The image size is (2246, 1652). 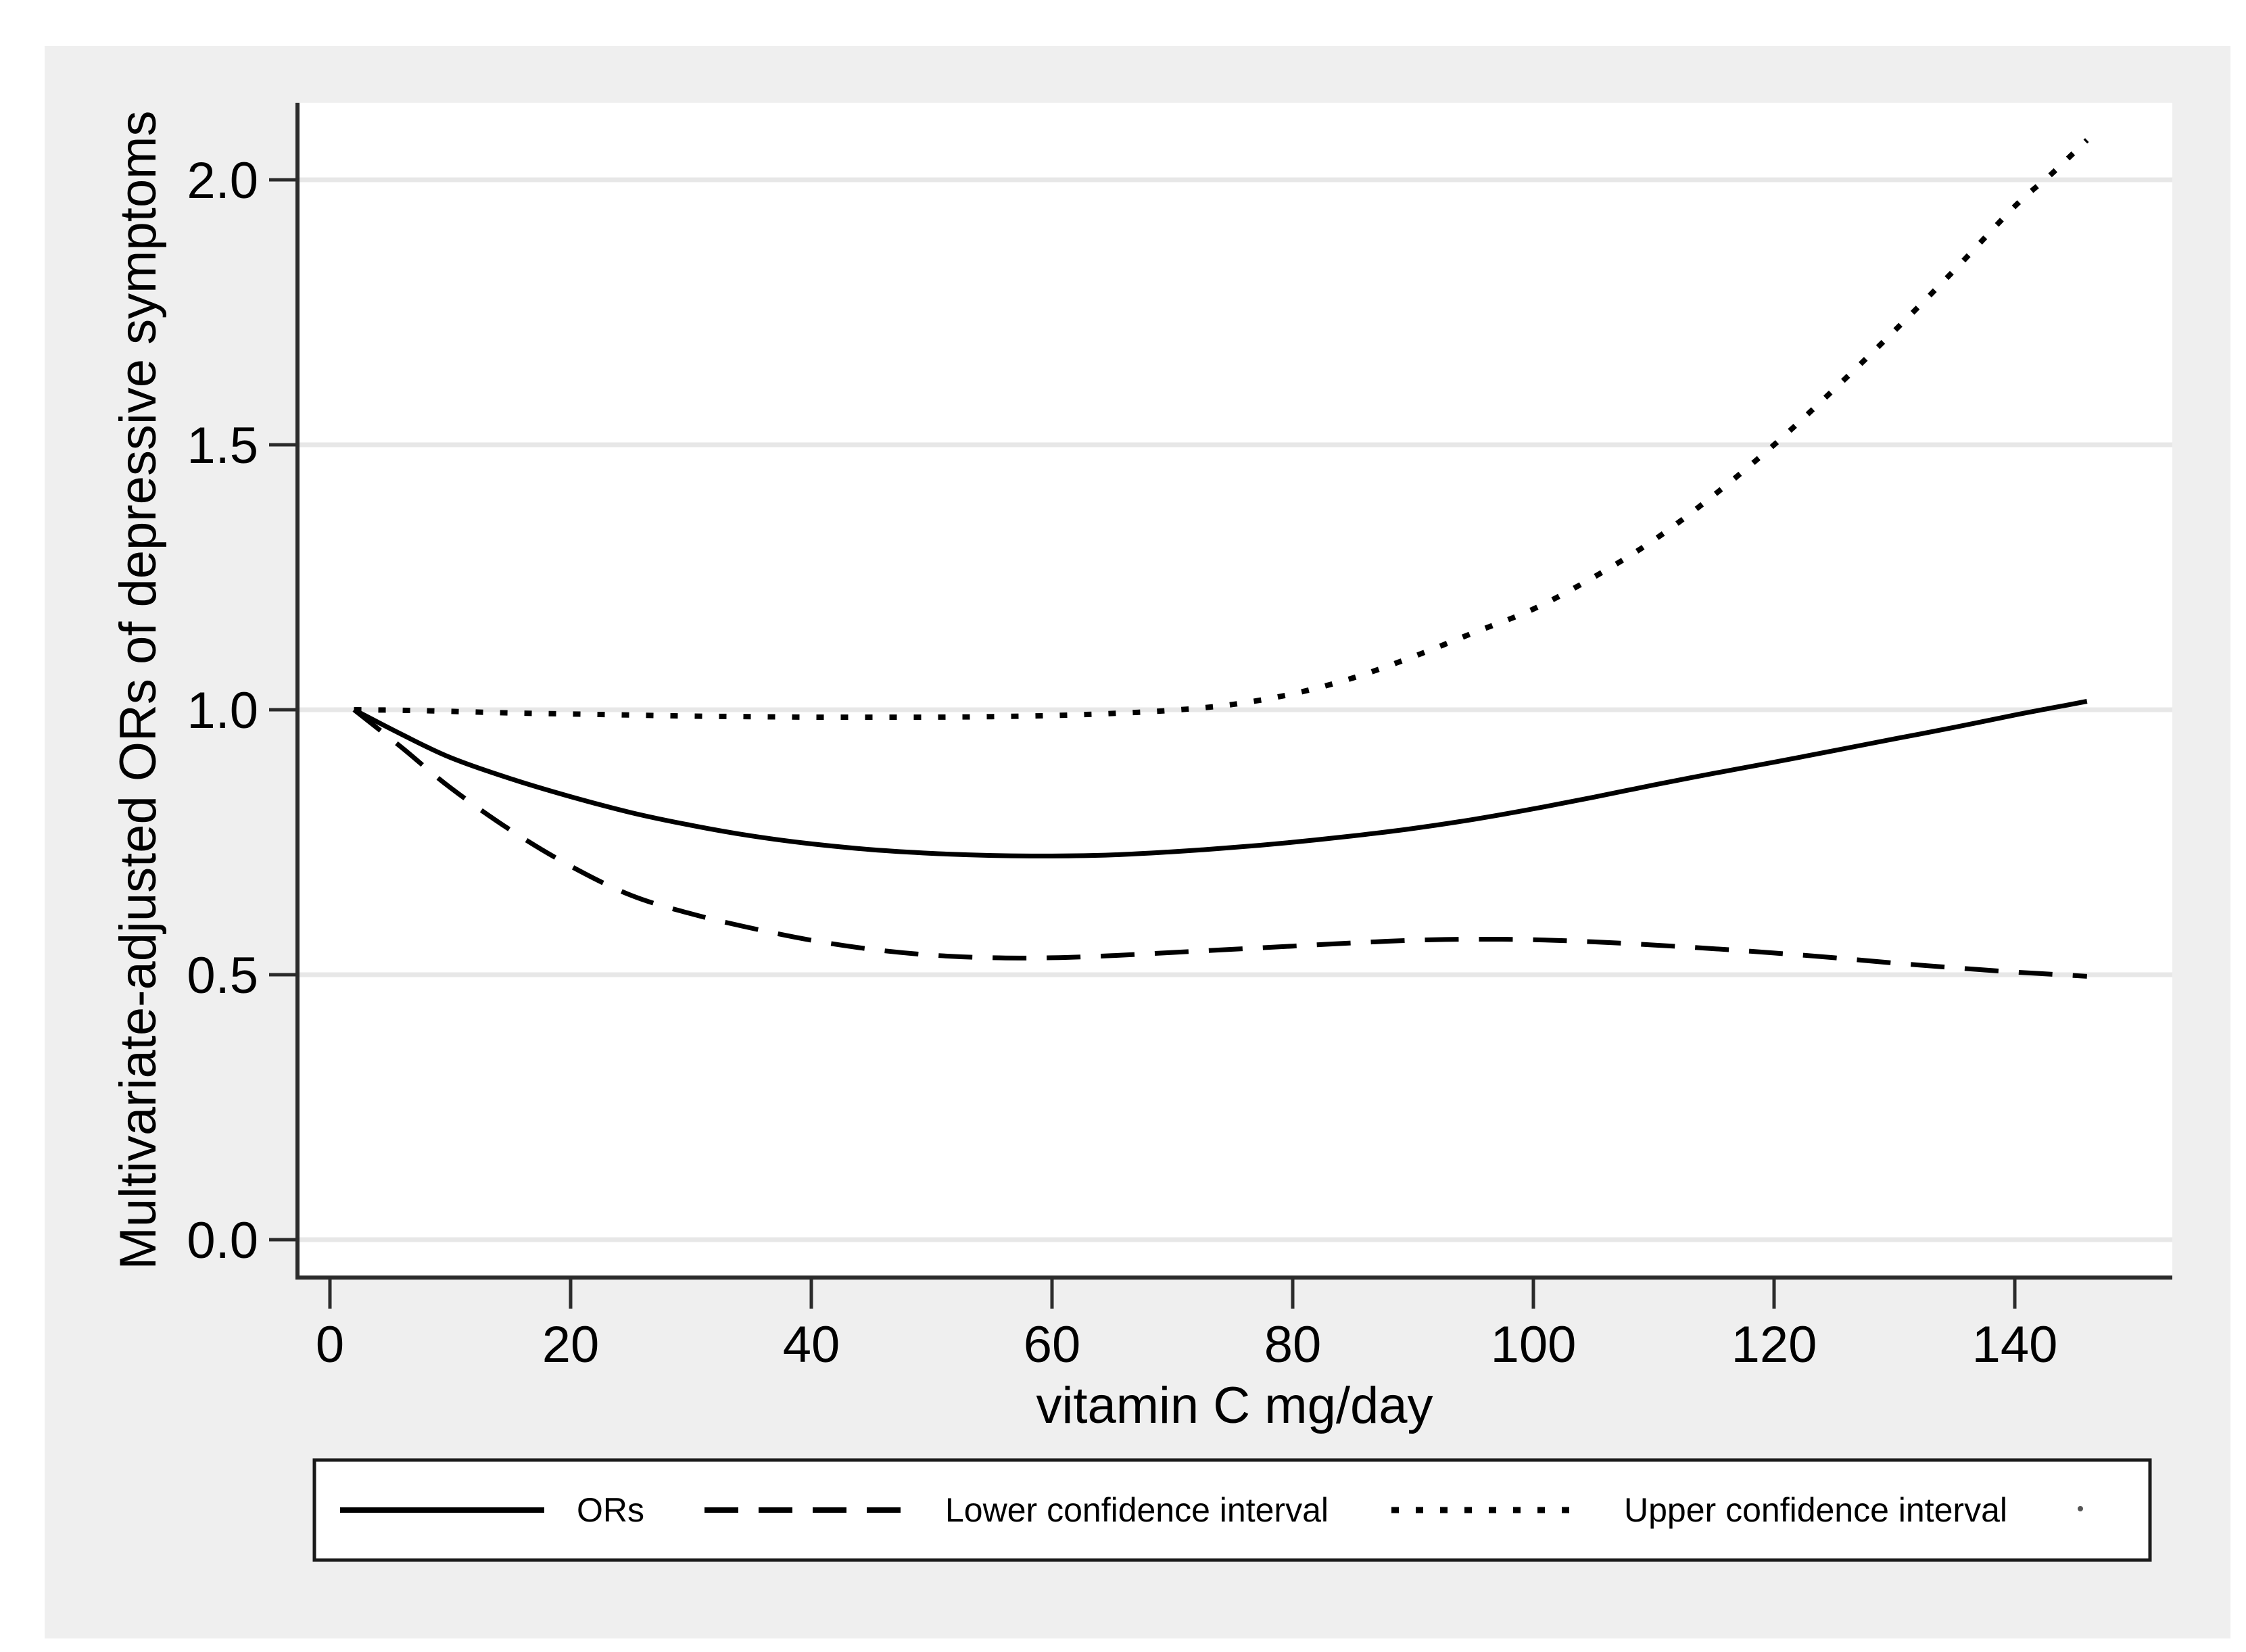 I want to click on y-tick-label: 0.0, so click(x=222, y=1240).